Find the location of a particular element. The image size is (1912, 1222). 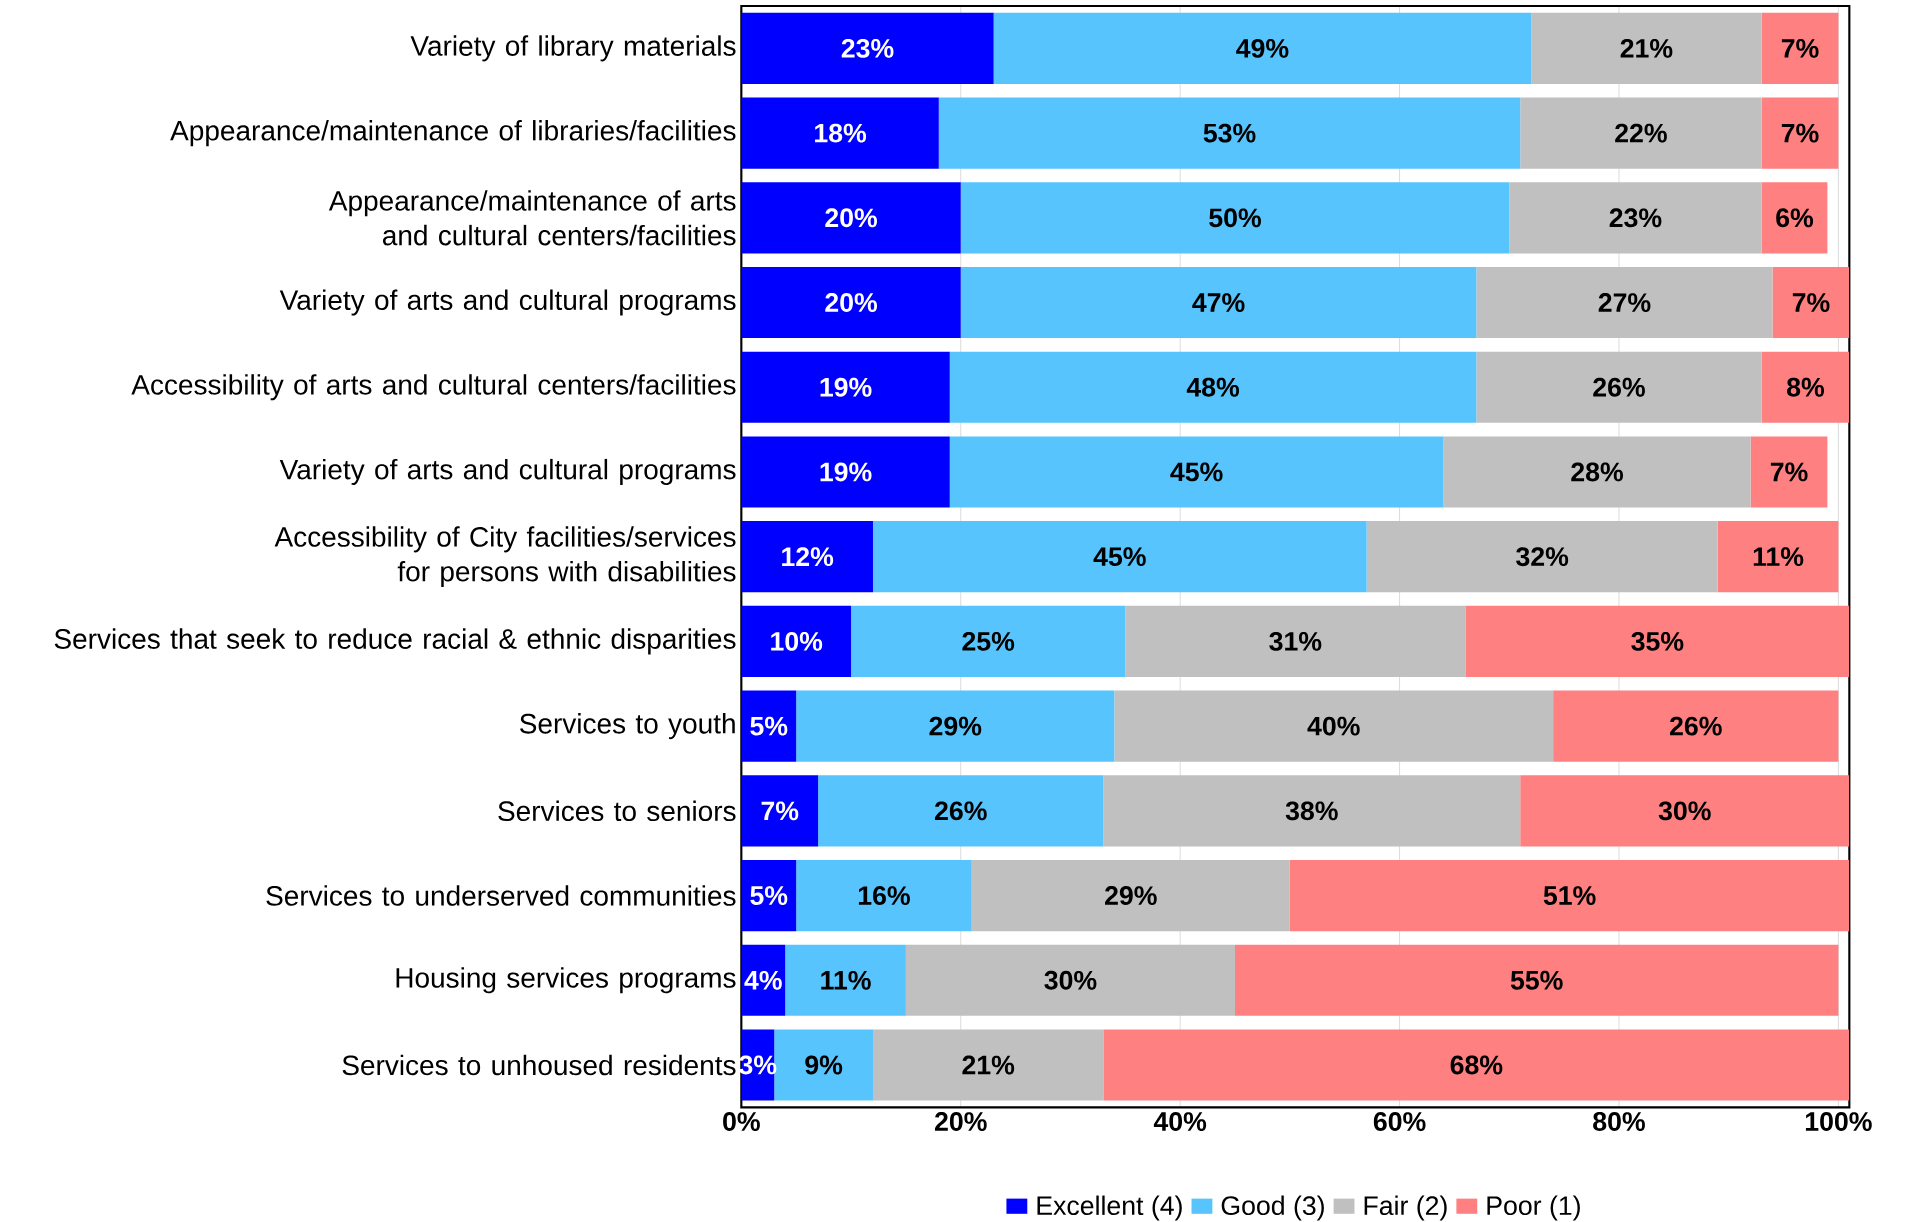

data-label: 8% is located at coordinates (1806, 387).